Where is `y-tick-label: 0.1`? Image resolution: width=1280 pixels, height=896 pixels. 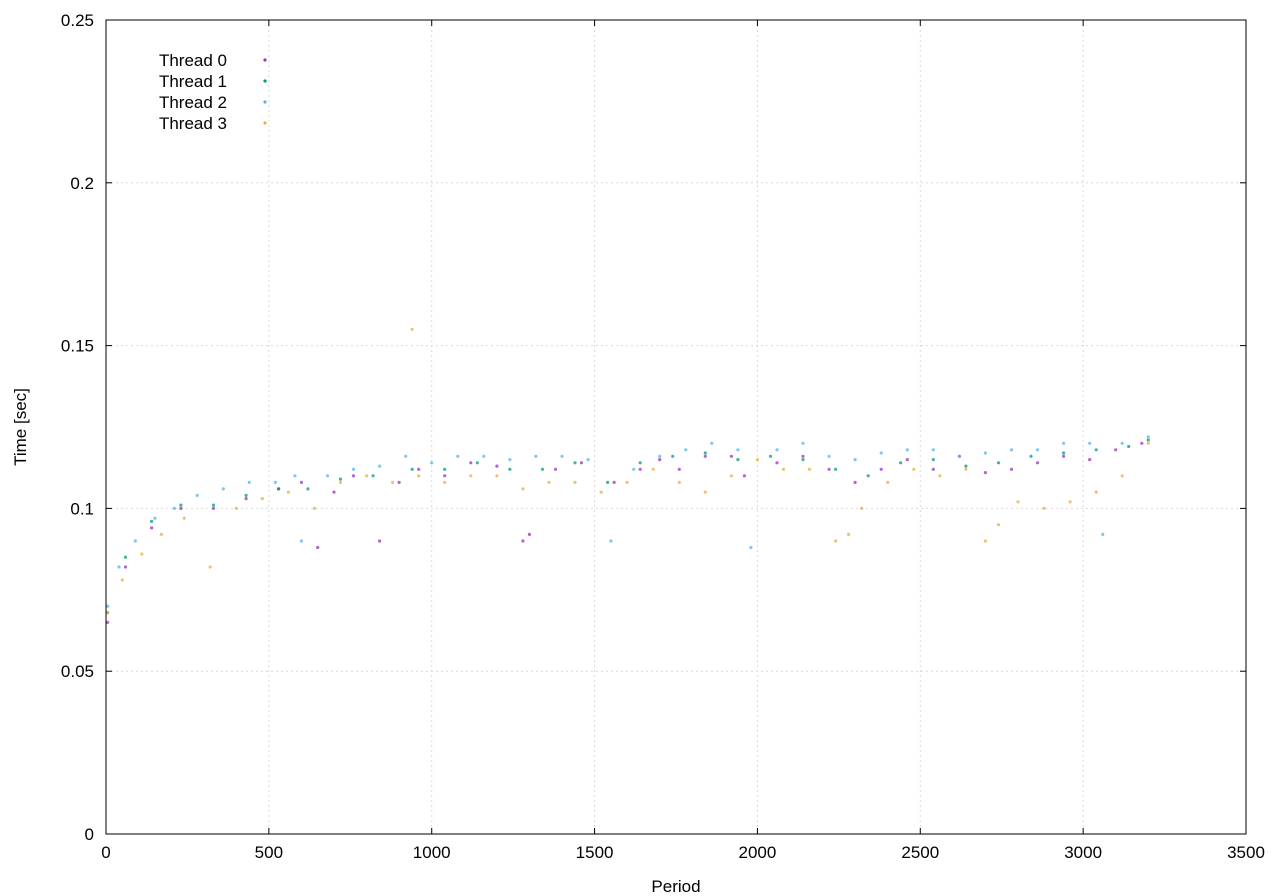
y-tick-label: 0.1 is located at coordinates (82, 508).